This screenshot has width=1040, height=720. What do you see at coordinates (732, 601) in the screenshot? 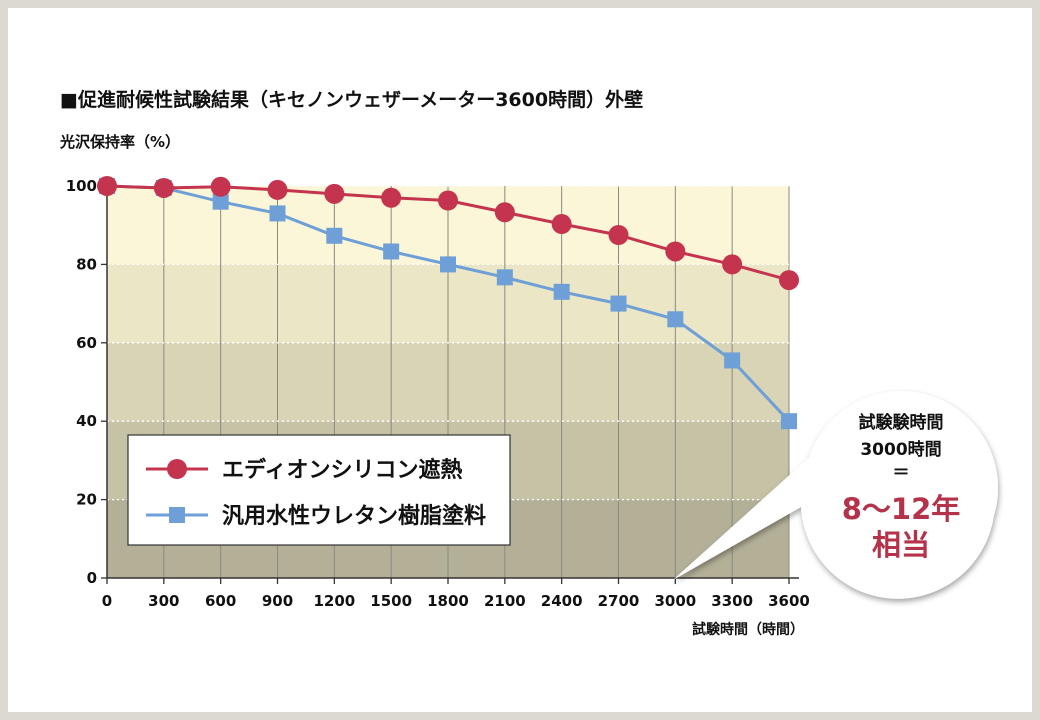
I see `x-tick-label: 3300` at bounding box center [732, 601].